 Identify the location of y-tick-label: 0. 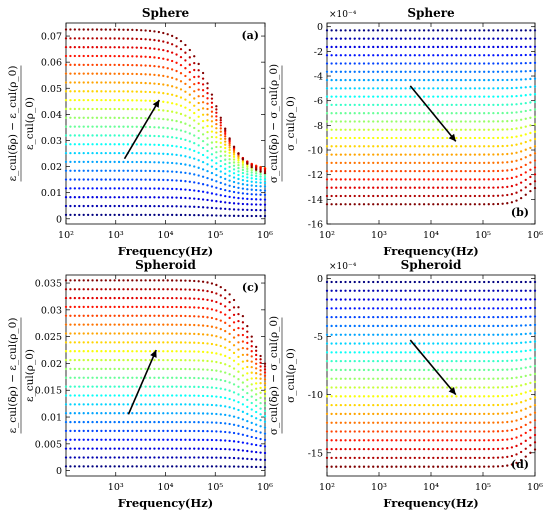
(59, 471).